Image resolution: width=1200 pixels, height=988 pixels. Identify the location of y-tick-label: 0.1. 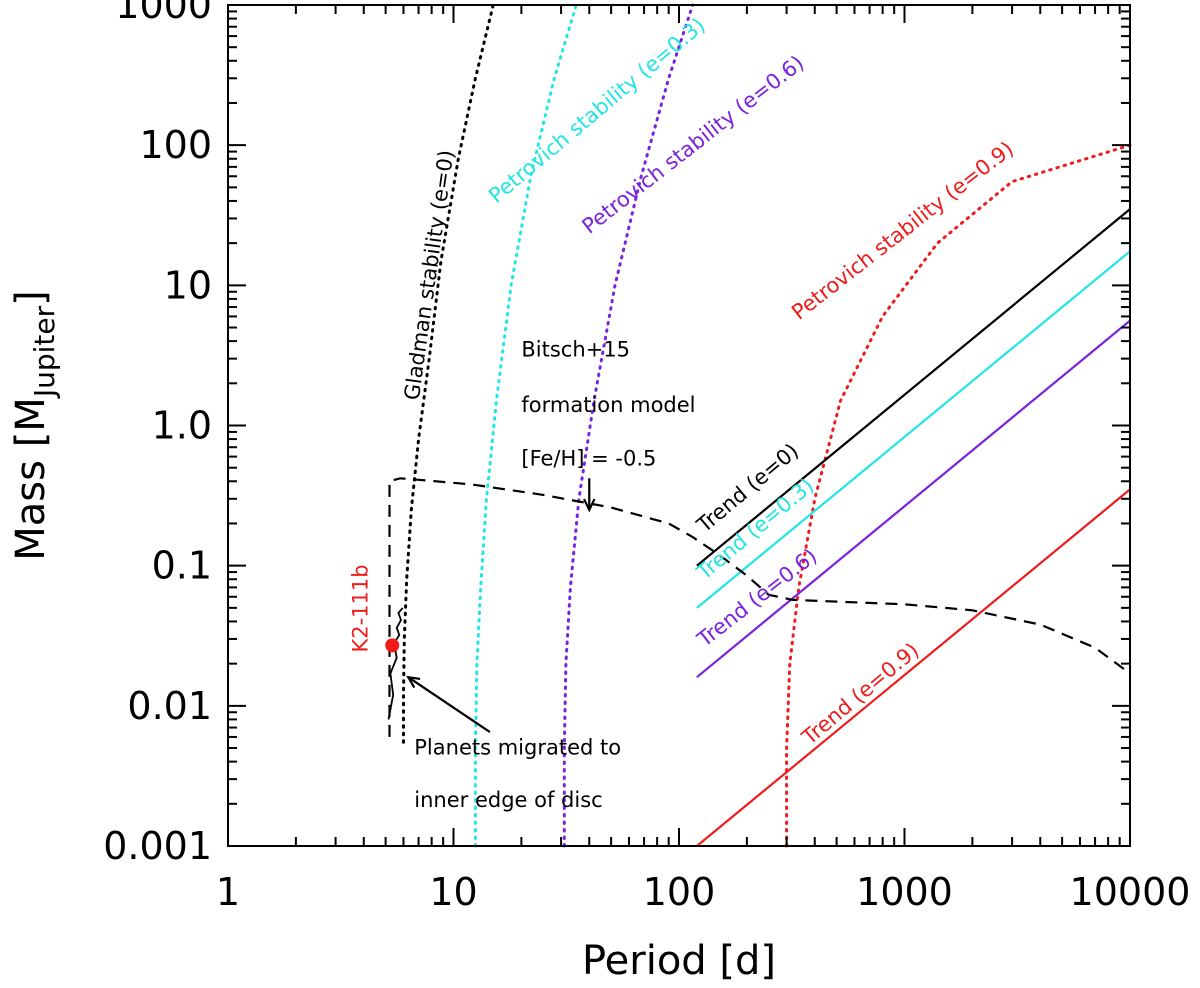
(182, 566).